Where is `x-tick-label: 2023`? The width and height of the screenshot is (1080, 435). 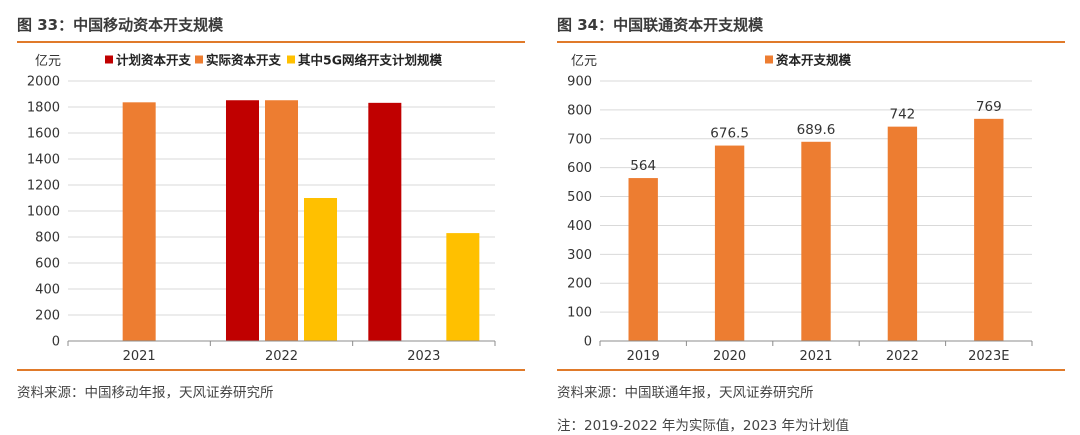
x-tick-label: 2023 is located at coordinates (423, 356).